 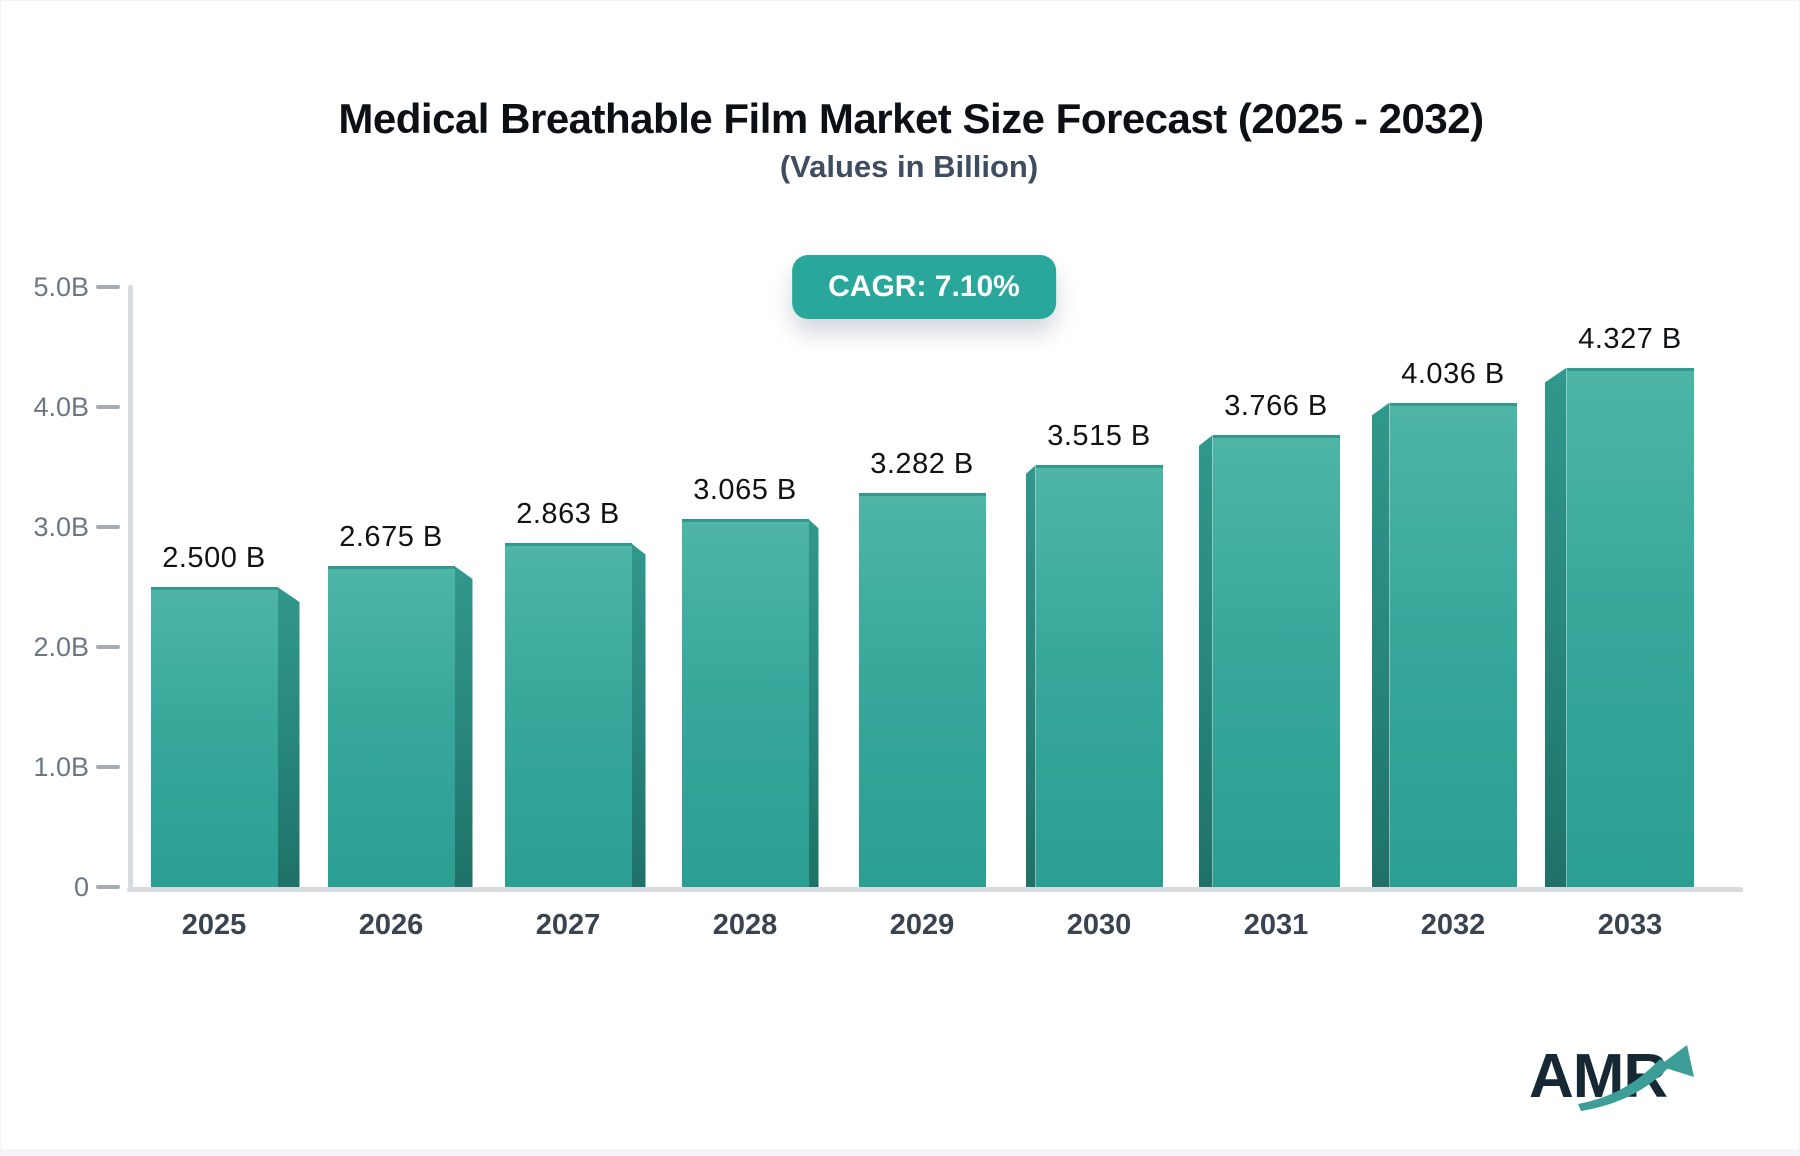 What do you see at coordinates (922, 464) in the screenshot?
I see `bar-value-label: 3.282 B` at bounding box center [922, 464].